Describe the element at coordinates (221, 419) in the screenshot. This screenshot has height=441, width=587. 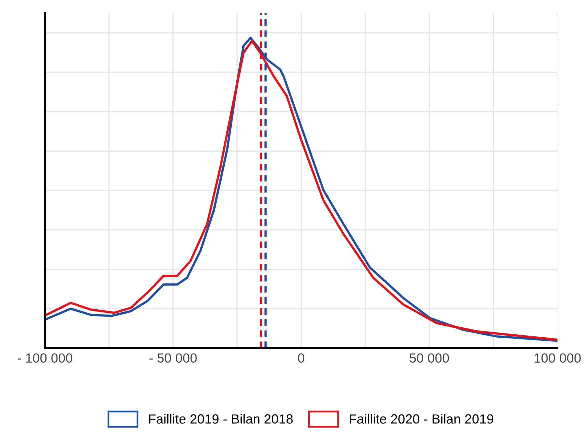
I see `legend-label: Faillite 2019 - Bilan 2018` at that location.